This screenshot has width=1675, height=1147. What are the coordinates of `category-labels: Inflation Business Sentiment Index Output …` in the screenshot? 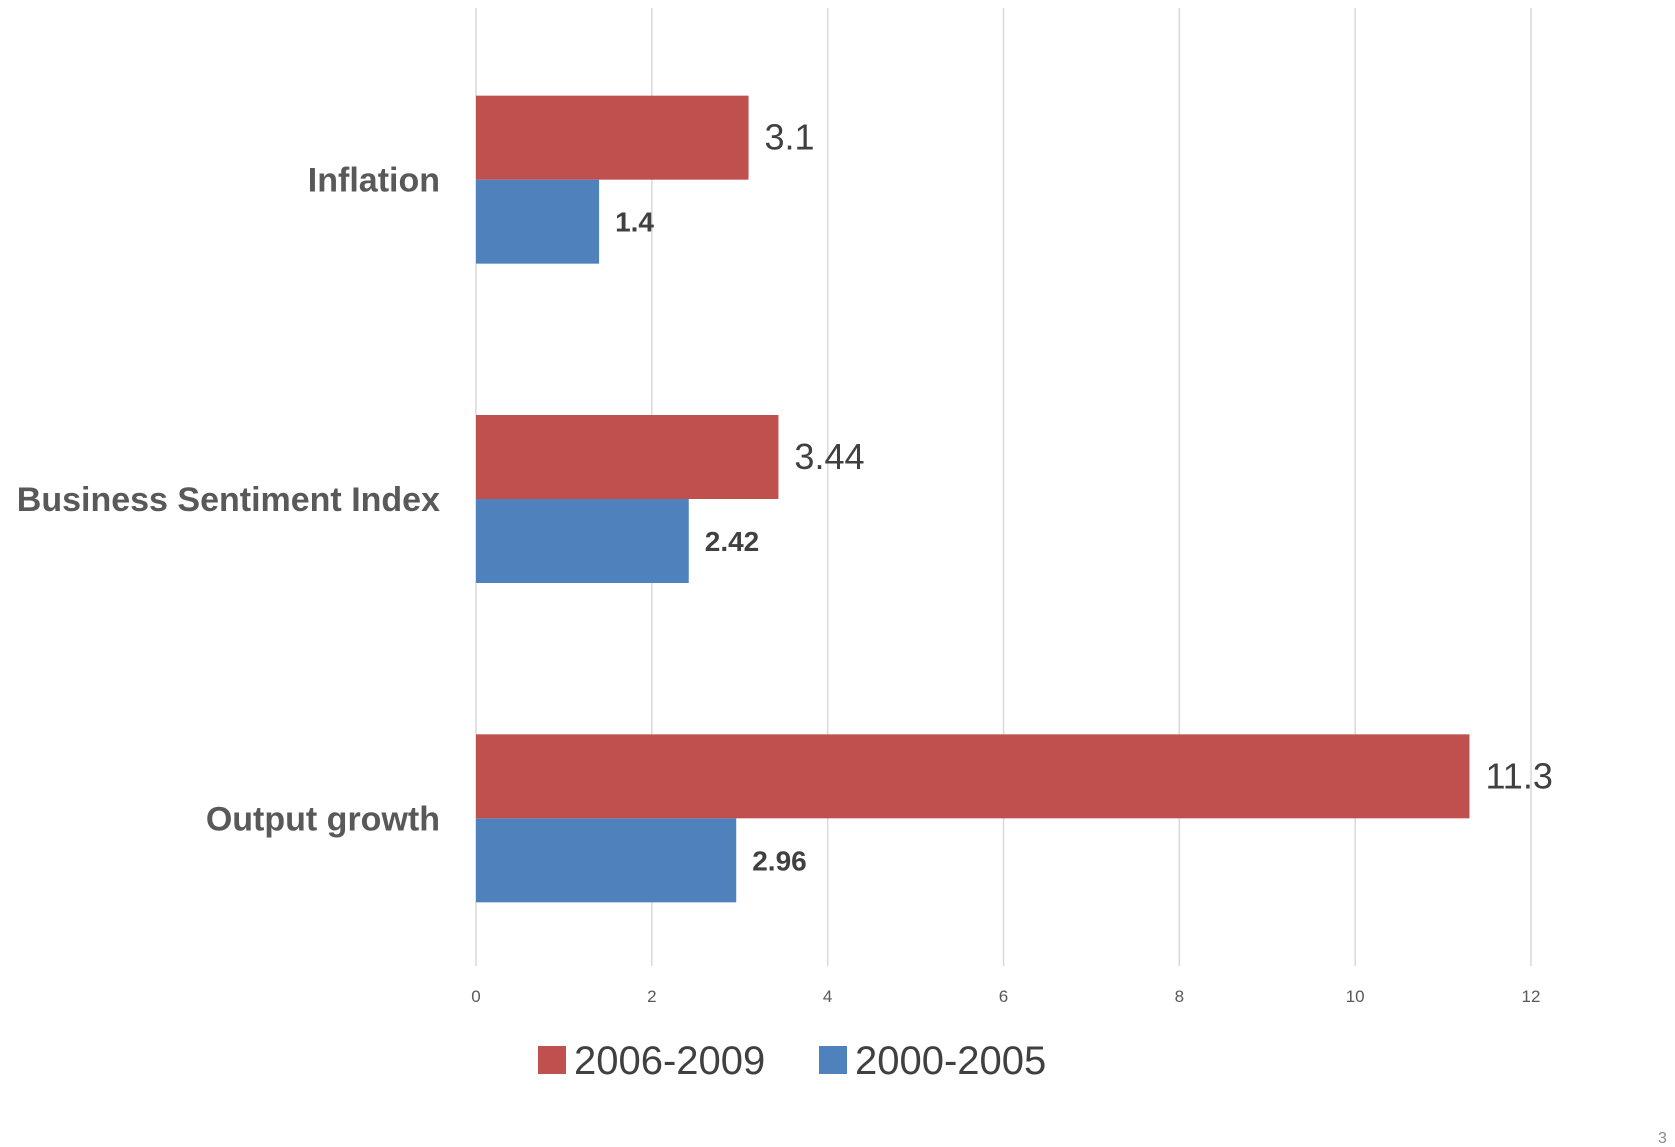 It's located at (228, 500).